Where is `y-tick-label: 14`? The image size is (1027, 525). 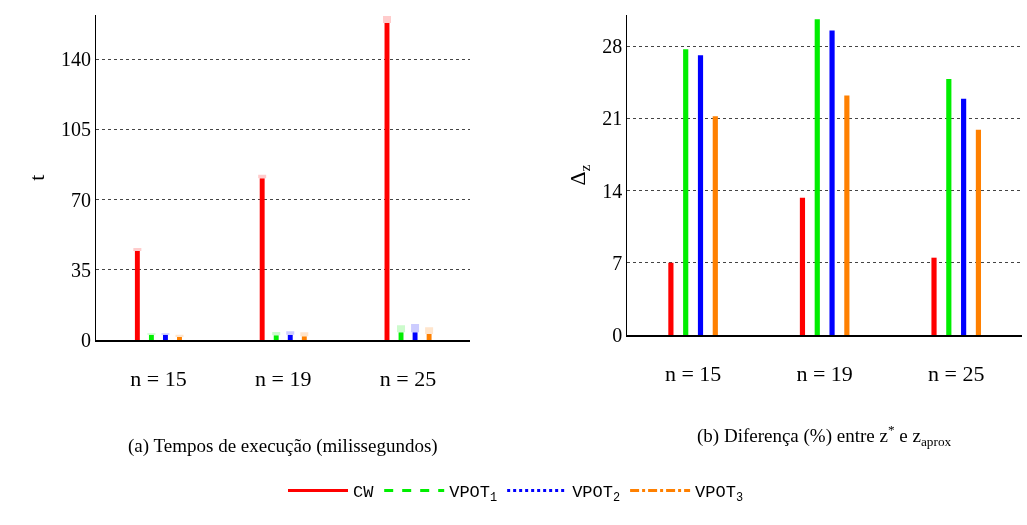
y-tick-label: 14 is located at coordinates (612, 190).